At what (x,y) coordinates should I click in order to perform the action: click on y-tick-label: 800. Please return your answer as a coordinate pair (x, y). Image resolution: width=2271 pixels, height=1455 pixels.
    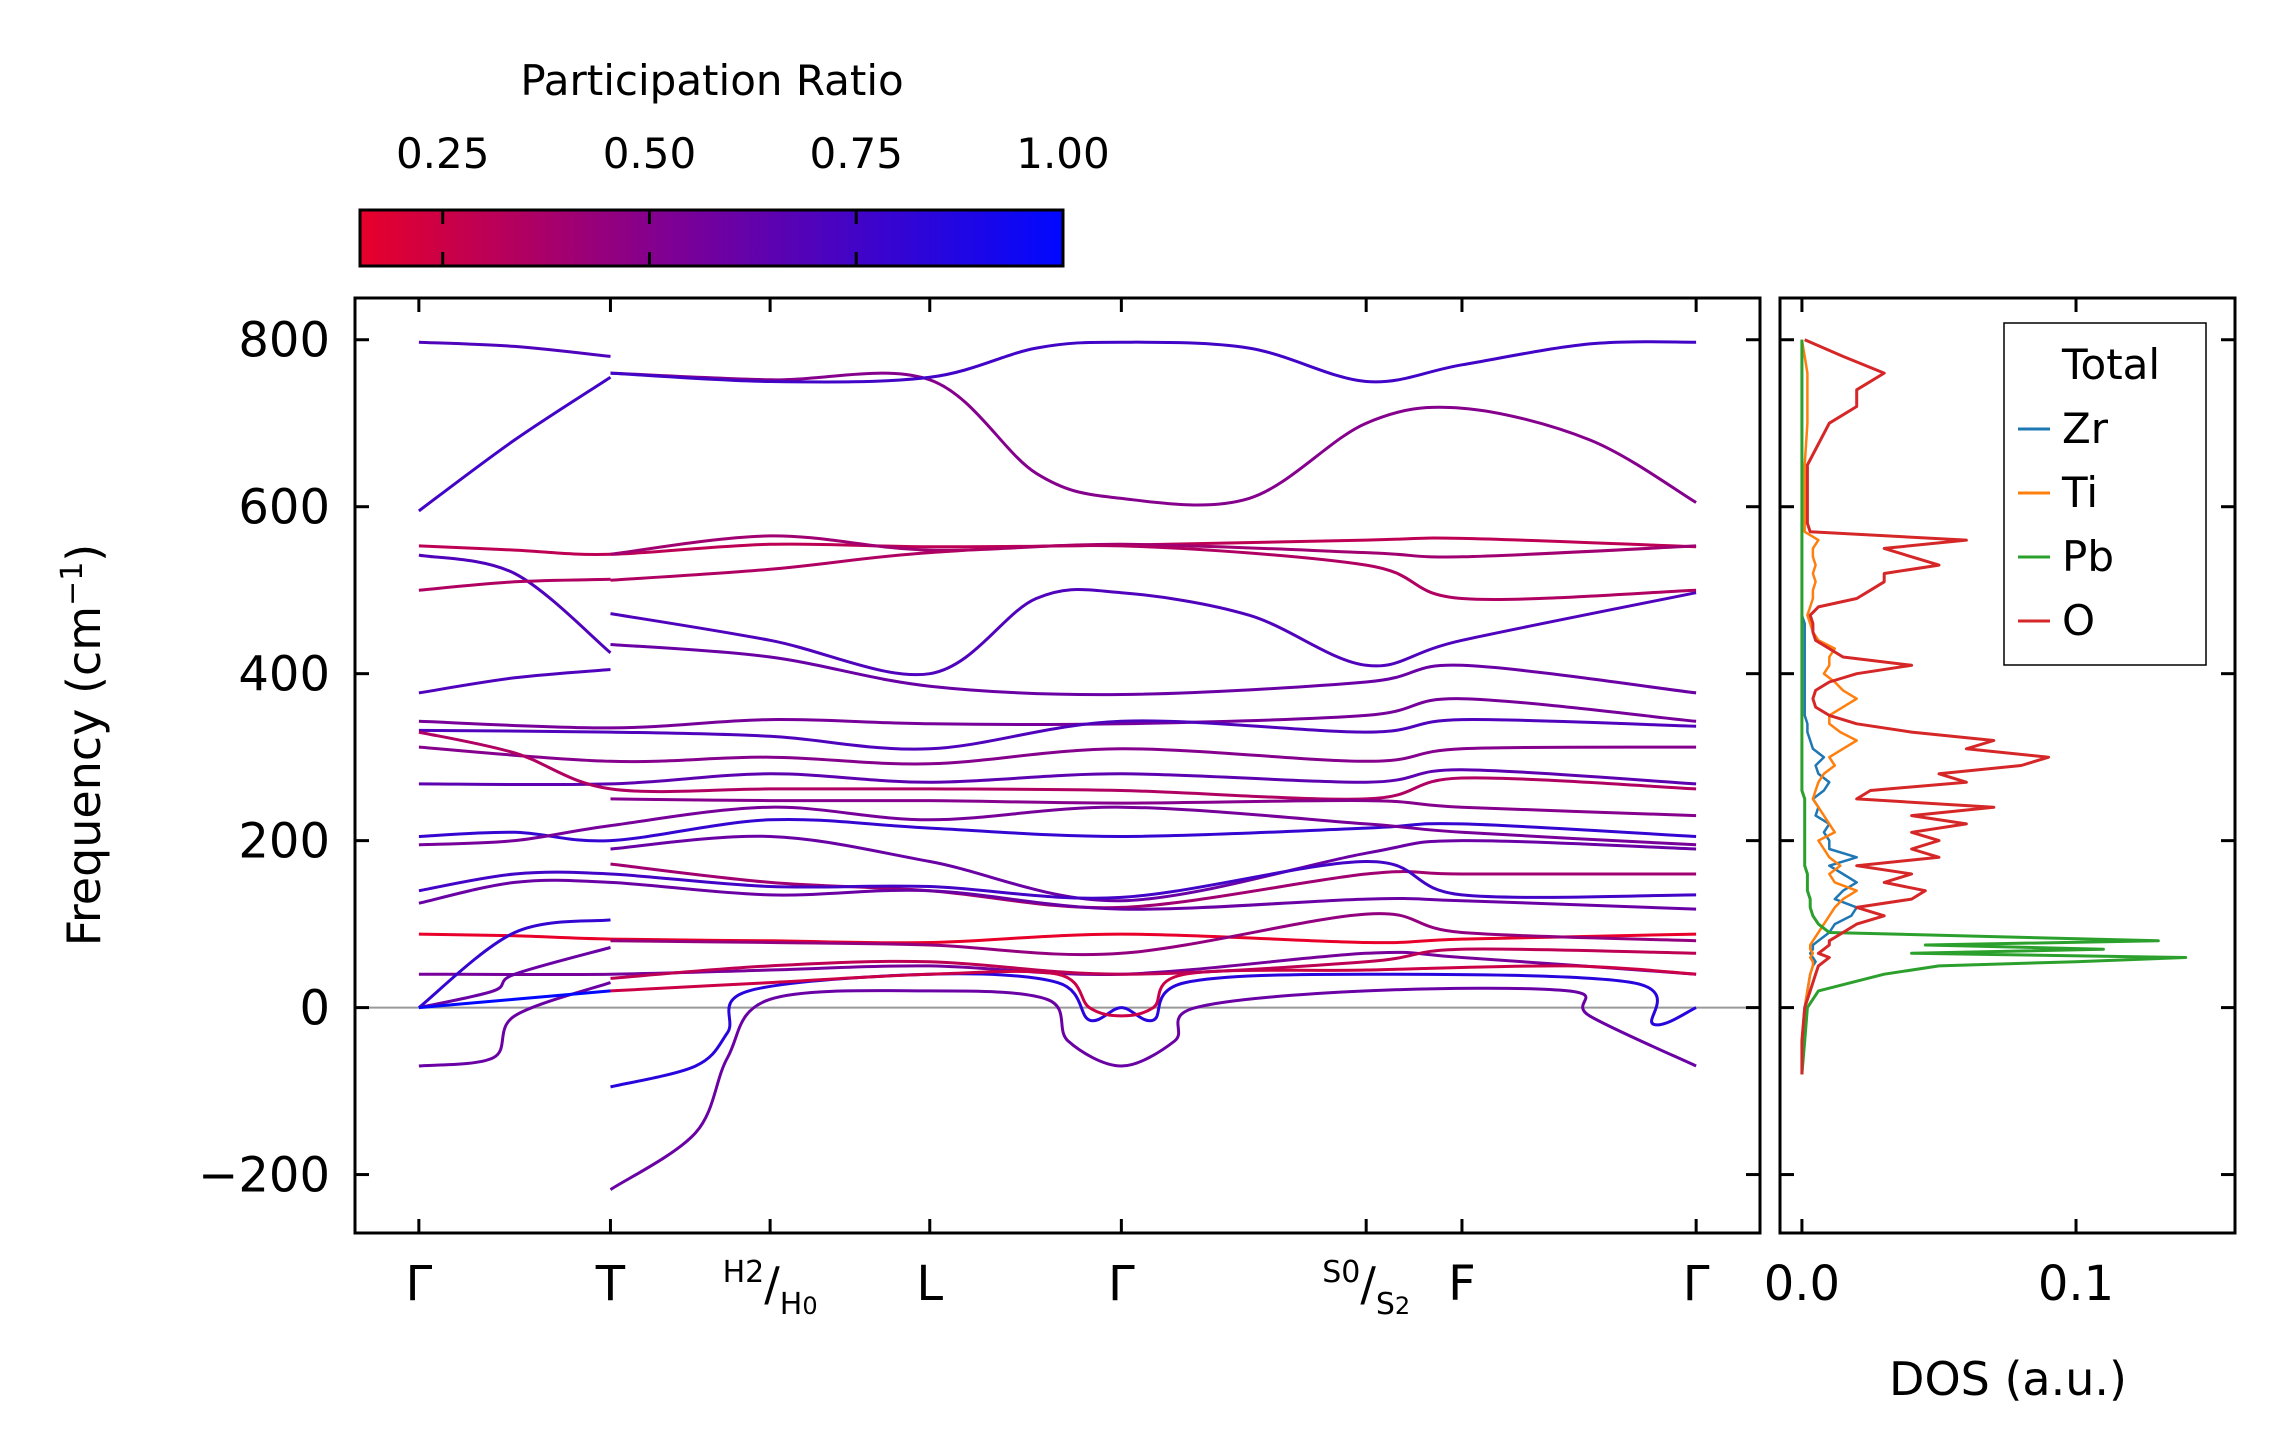
    Looking at the image, I should click on (284, 341).